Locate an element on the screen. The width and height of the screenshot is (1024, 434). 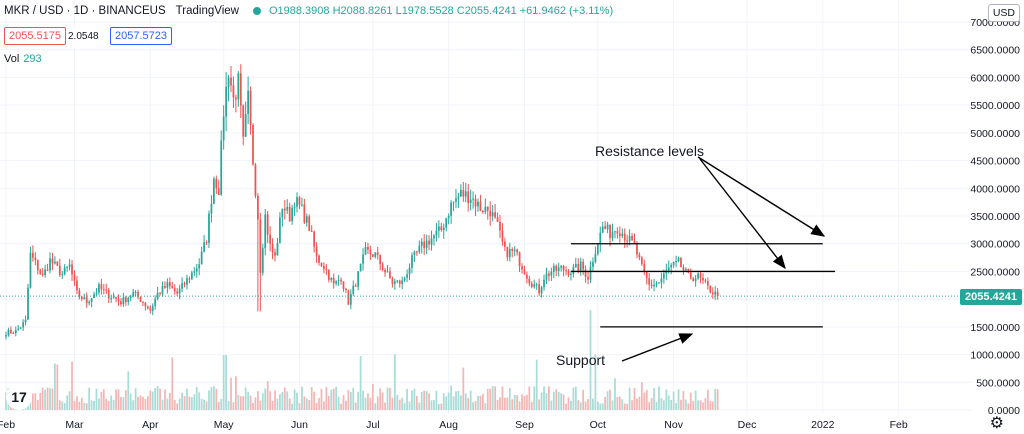
annotation-arrow is located at coordinates (657, 347).